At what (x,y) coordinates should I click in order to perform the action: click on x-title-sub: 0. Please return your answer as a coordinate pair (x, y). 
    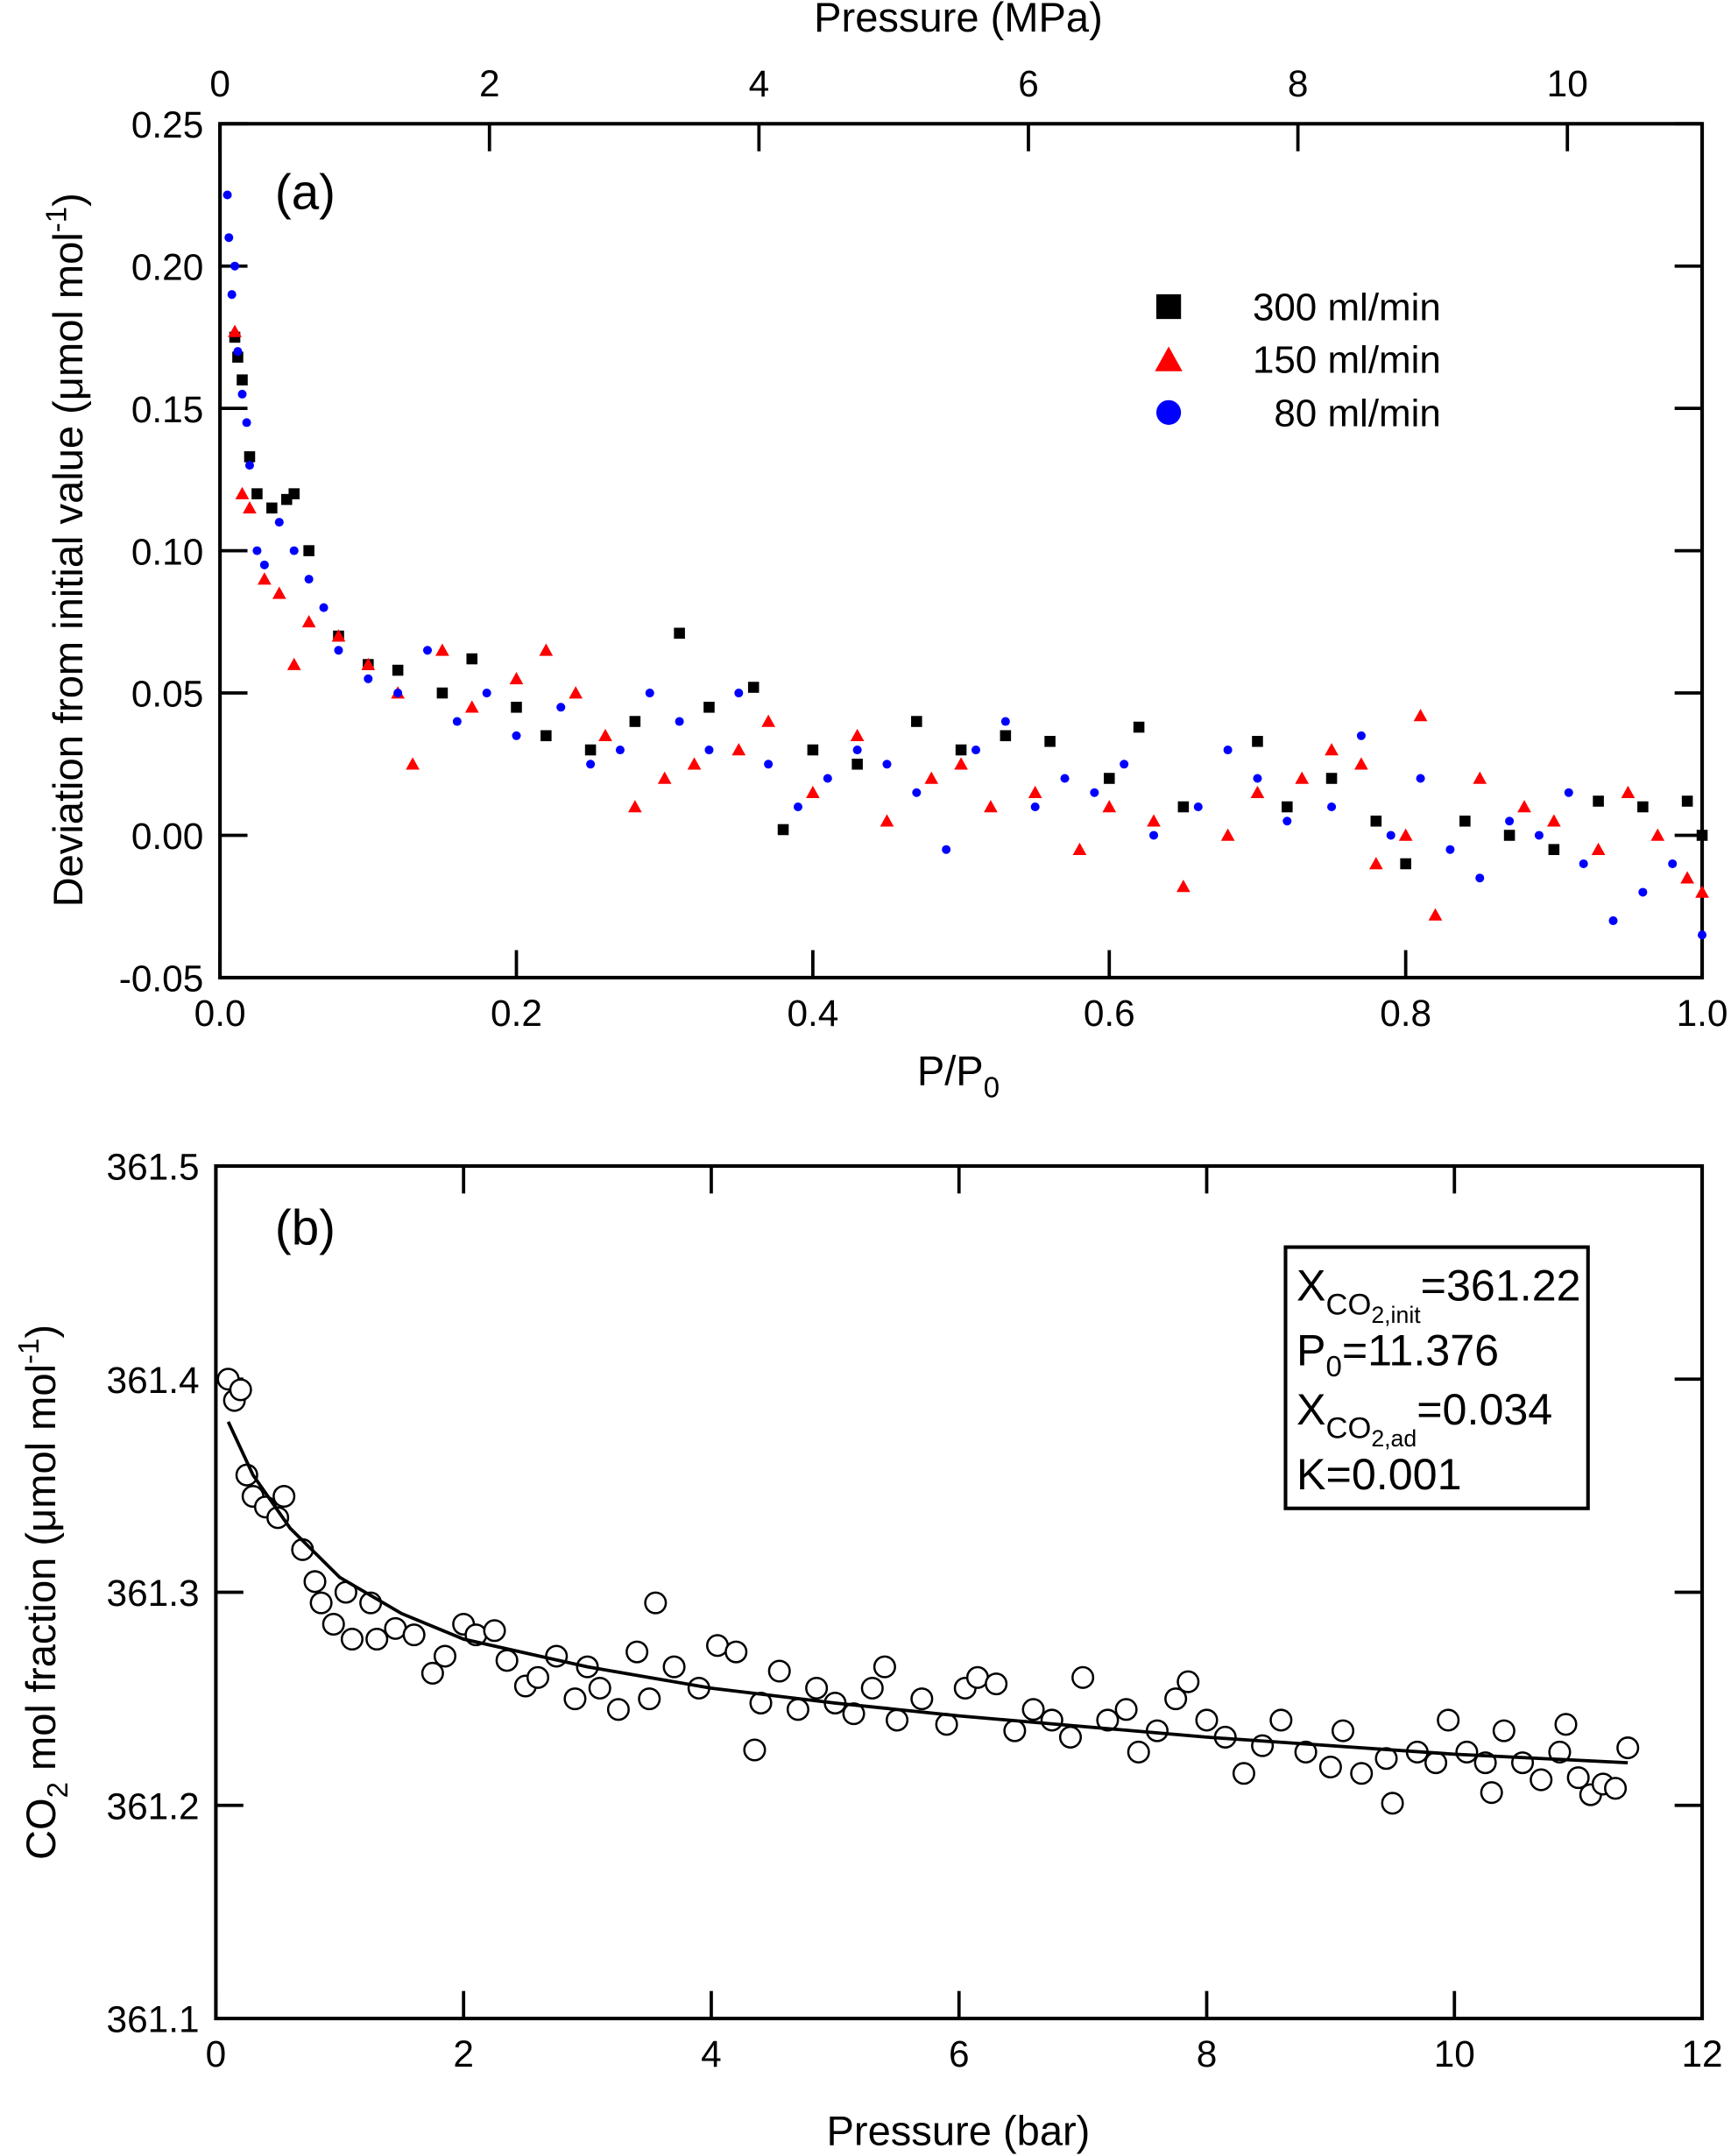
    Looking at the image, I should click on (992, 1087).